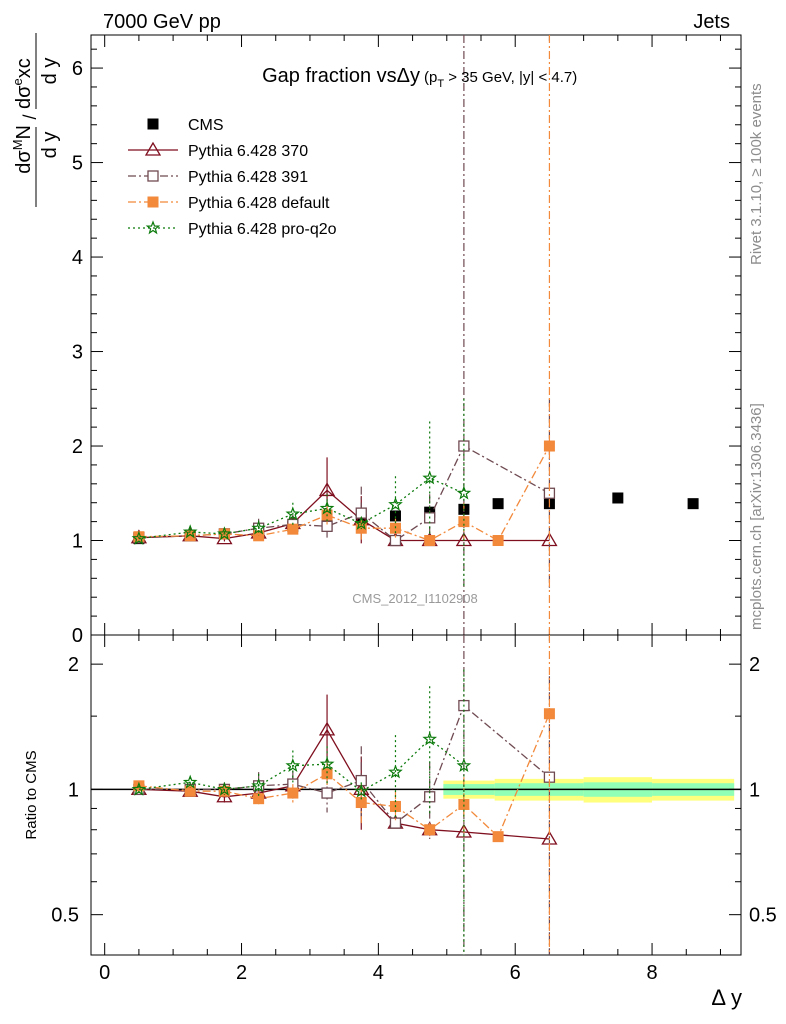  I want to click on main-y-tick-label: 0, so click(77, 636).